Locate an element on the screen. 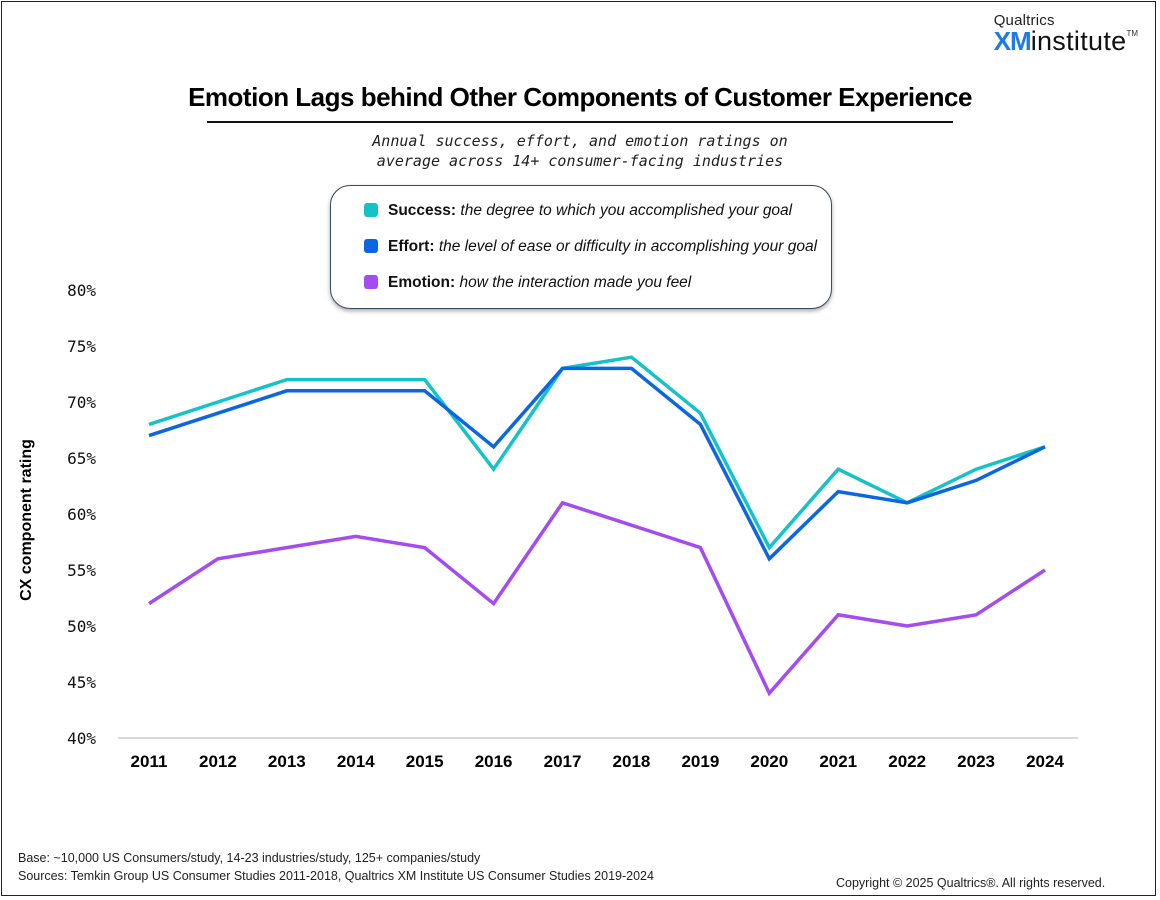 The width and height of the screenshot is (1160, 900). legend-swatch-effort is located at coordinates (371, 246).